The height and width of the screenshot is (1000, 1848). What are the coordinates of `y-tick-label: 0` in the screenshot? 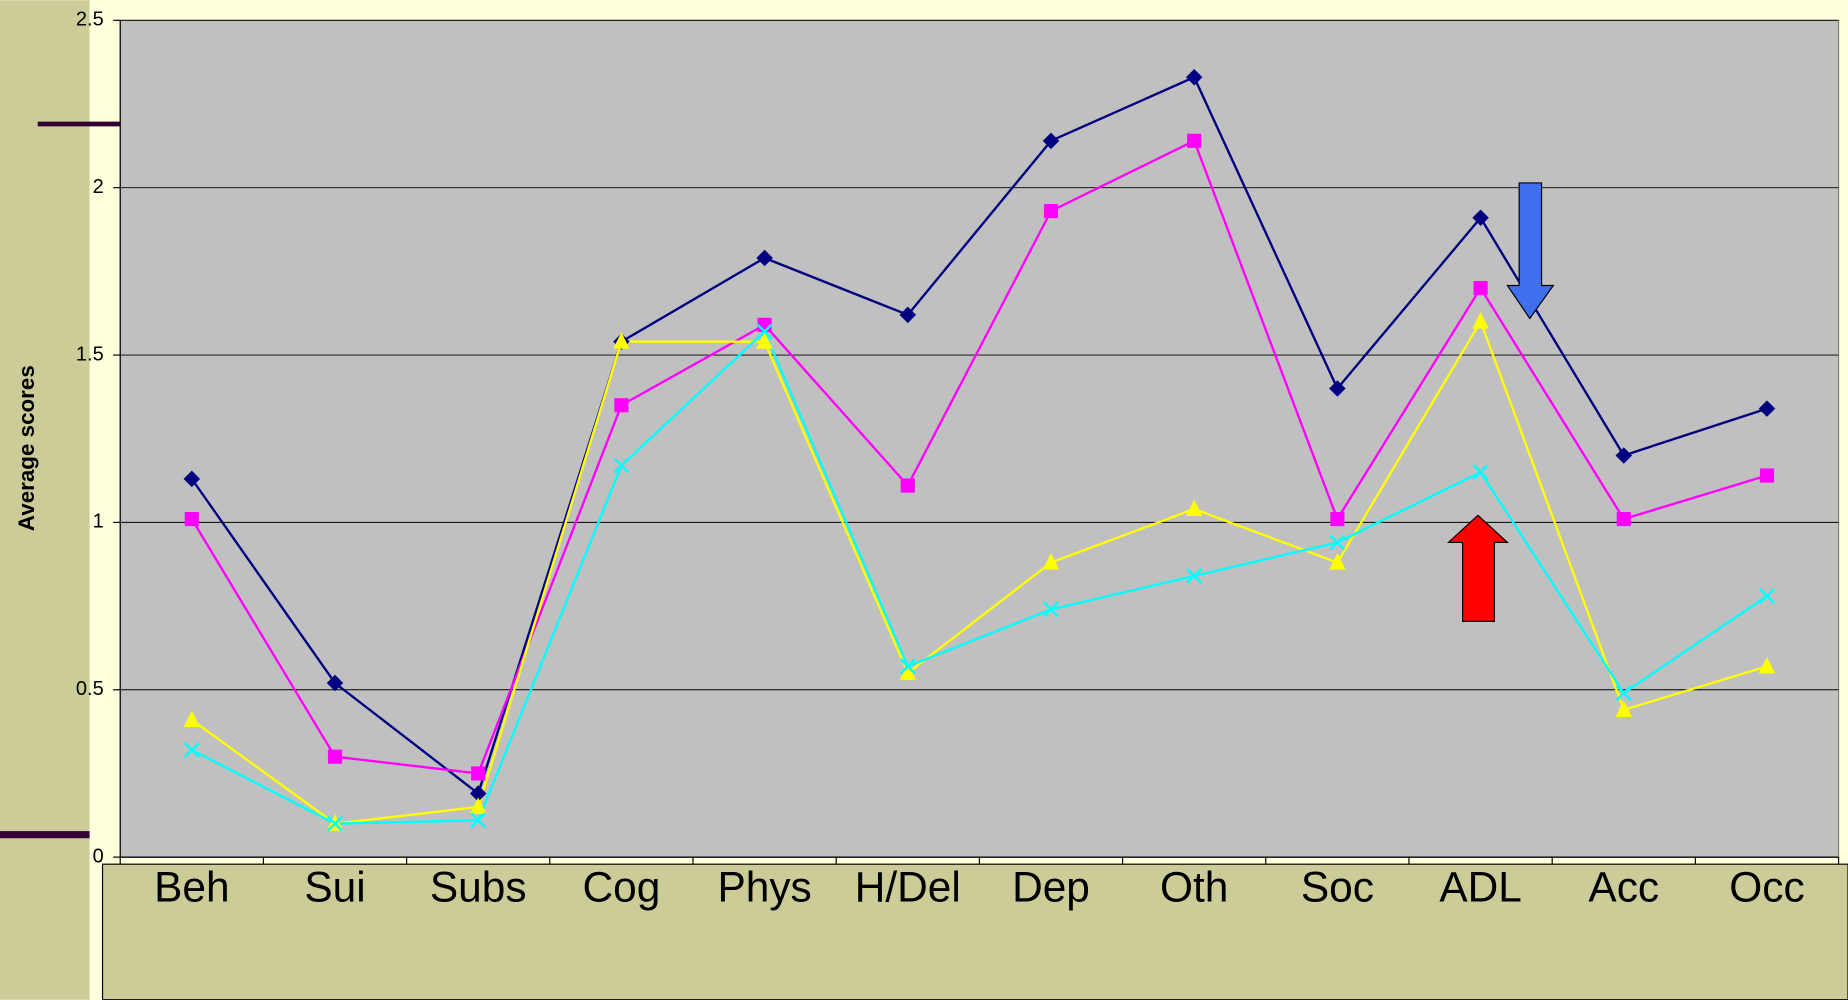 It's located at (98, 856).